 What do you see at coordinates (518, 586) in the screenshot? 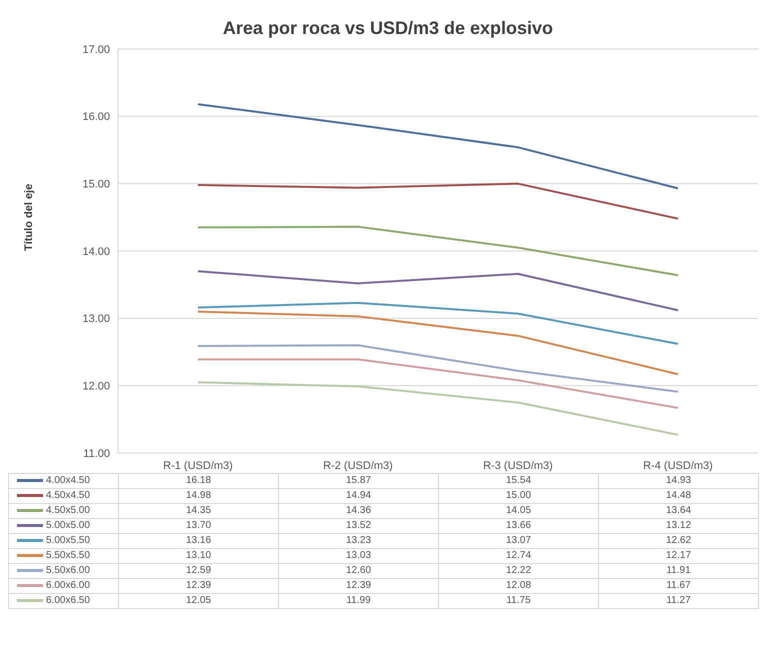
I see `data-label: 12.08` at bounding box center [518, 586].